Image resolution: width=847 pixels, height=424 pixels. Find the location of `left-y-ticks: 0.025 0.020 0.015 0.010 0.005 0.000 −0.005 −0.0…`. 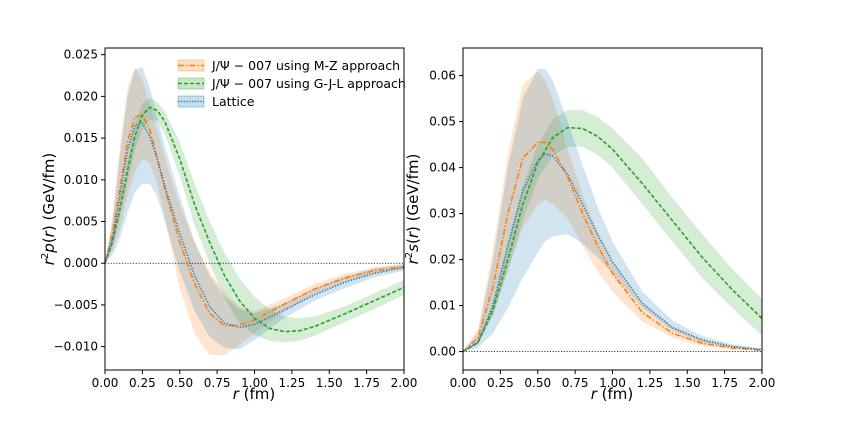

left-y-ticks: 0.025 0.020 0.015 0.010 0.005 0.000 −0.005 −0.0… is located at coordinates (79, 201).